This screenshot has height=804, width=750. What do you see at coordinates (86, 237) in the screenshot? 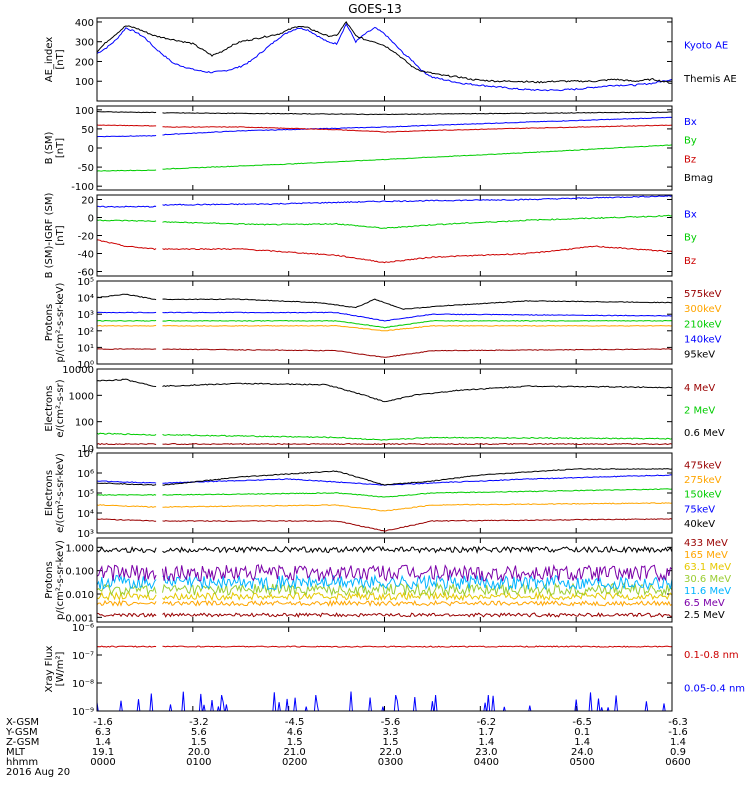
I see `y-tick-label: -20` at bounding box center [86, 237].